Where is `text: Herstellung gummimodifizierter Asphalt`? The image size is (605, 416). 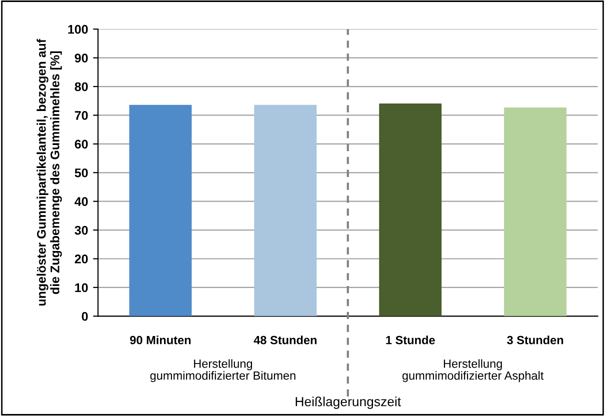 text: Herstellung gummimodifizierter Asphalt is located at coordinates (473, 370).